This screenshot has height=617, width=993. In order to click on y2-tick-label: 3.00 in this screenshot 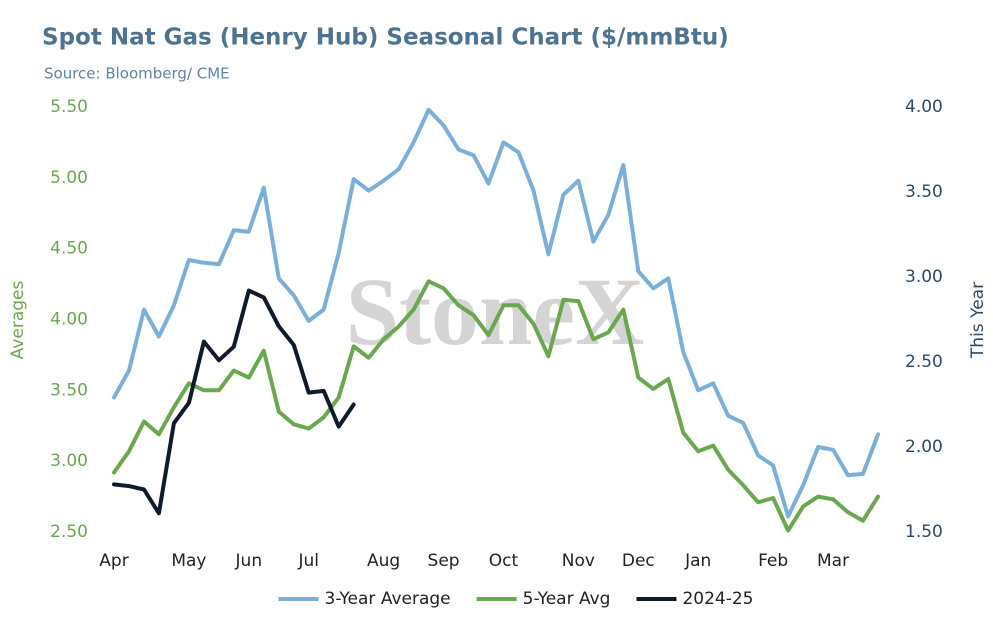, I will do `click(924, 277)`.